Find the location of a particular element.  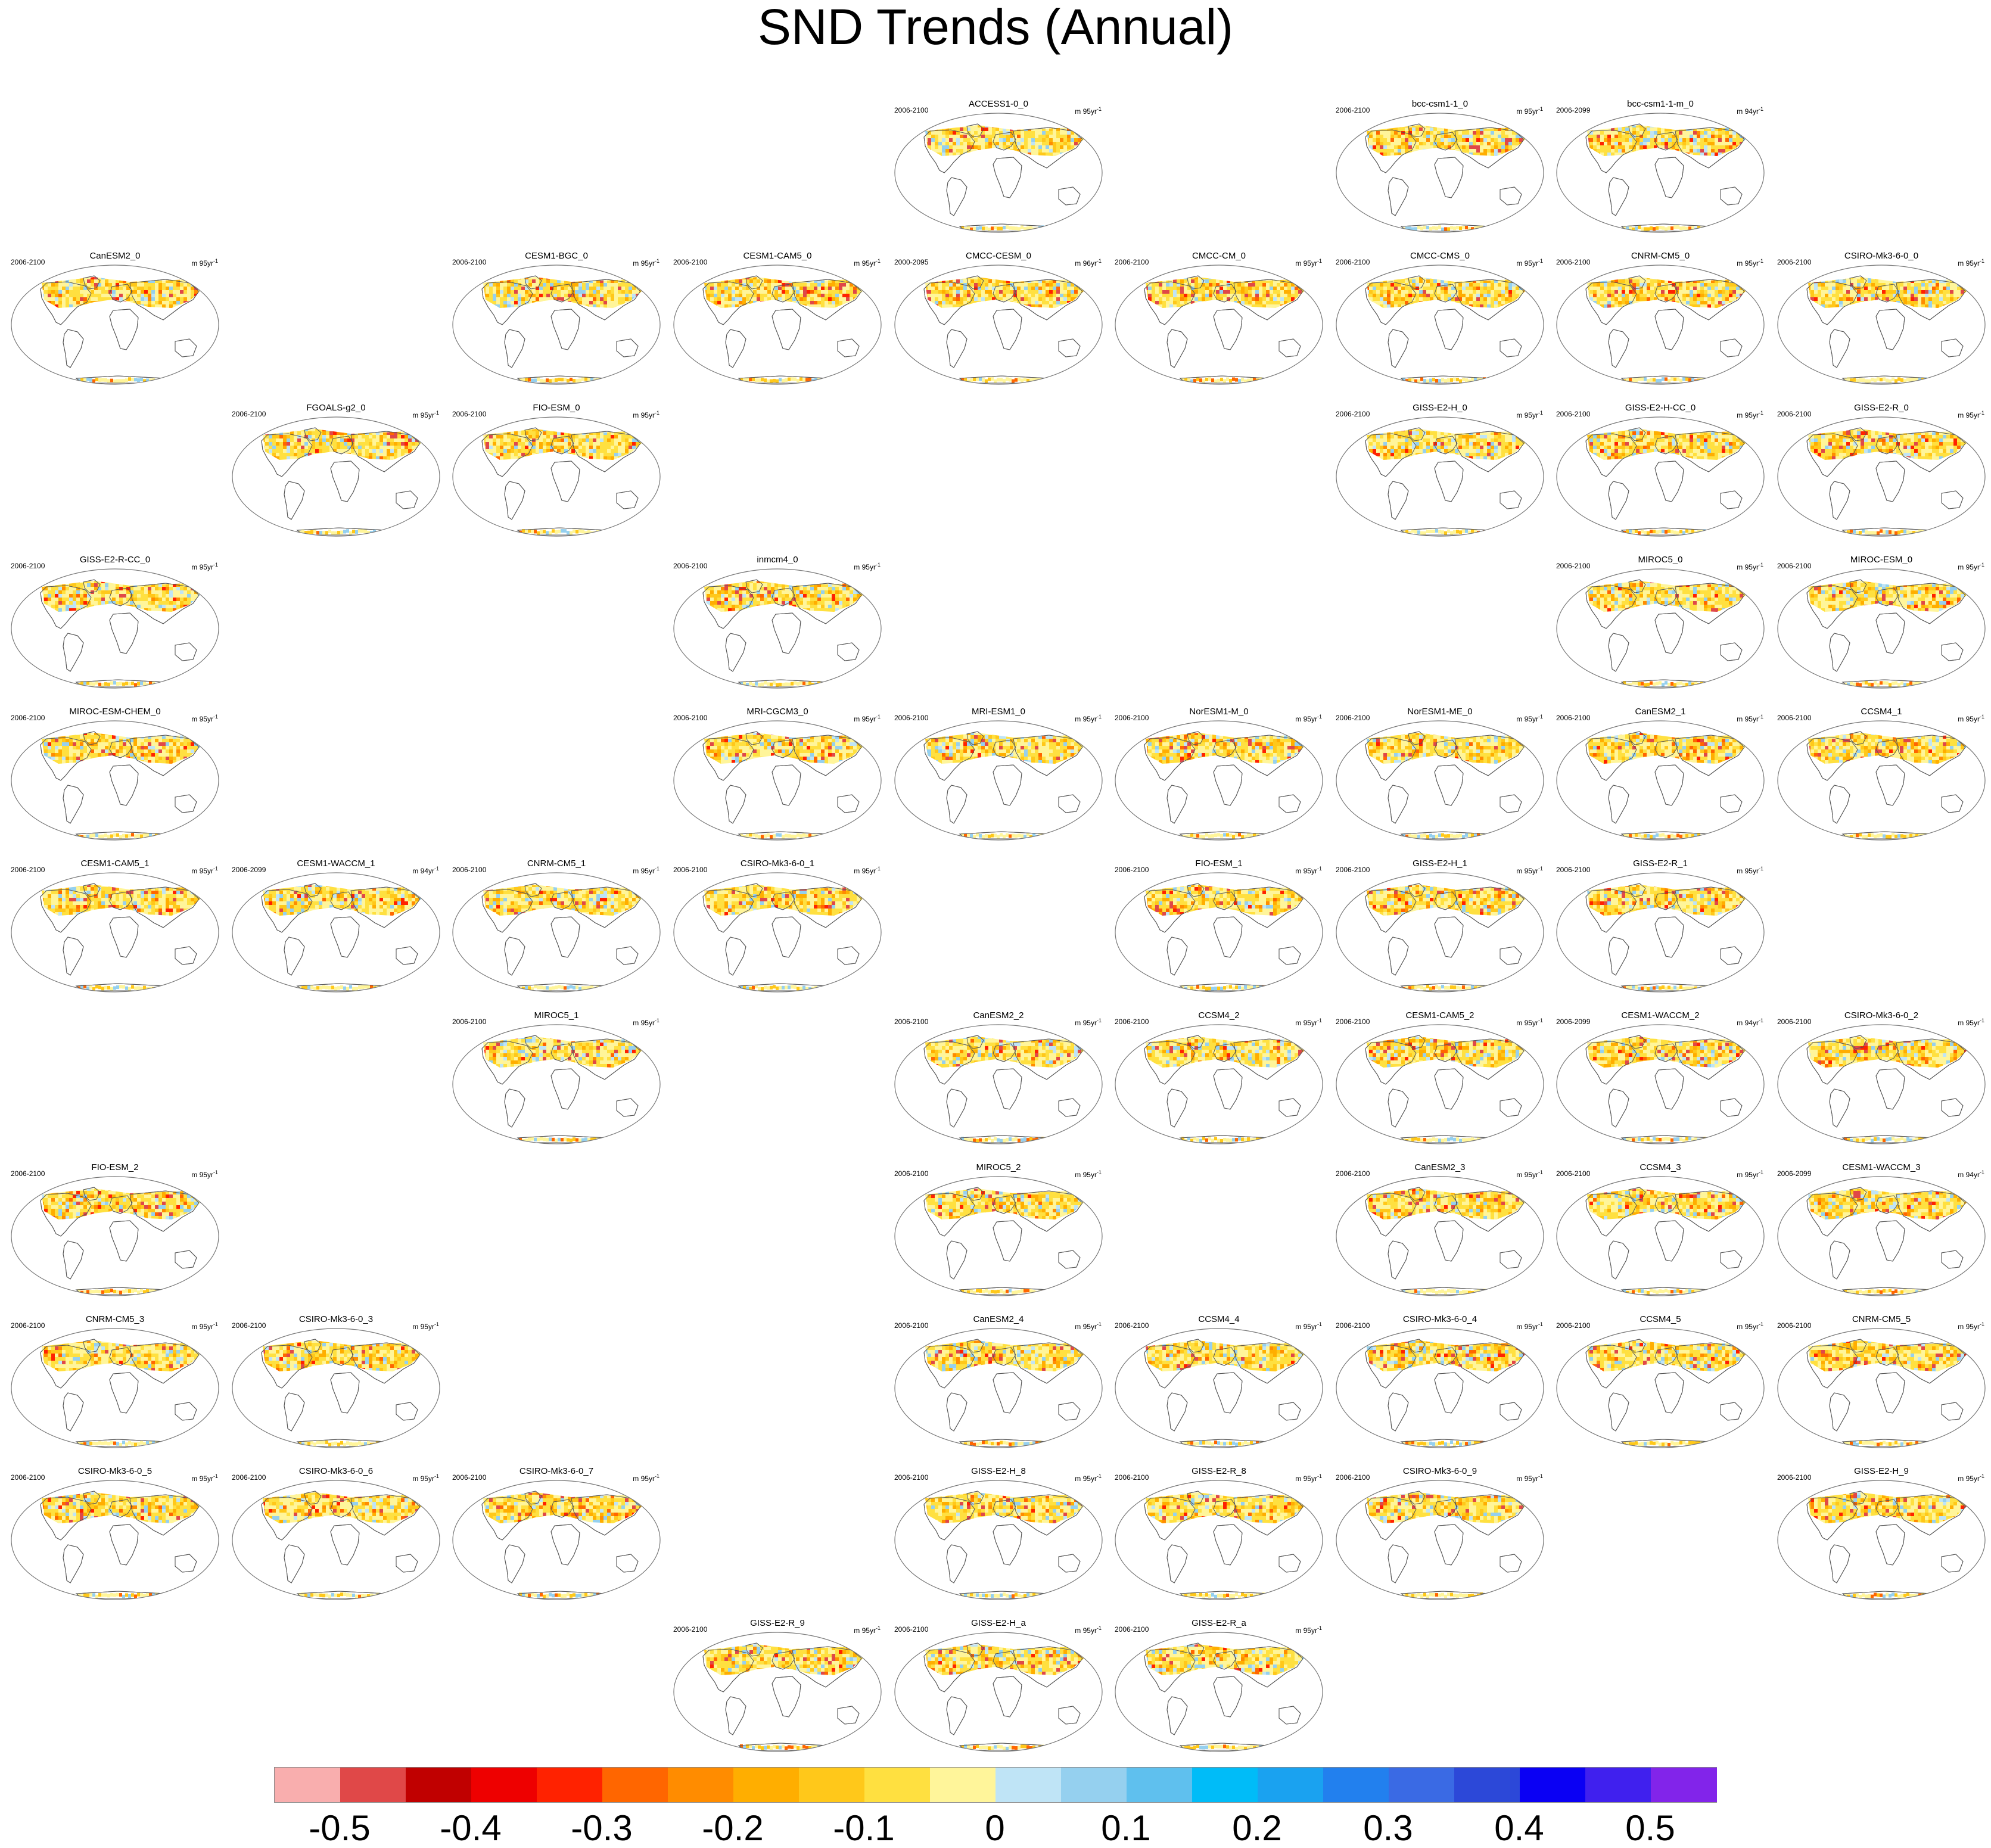

colorbar-tick-label: -0.4 is located at coordinates (471, 1828).